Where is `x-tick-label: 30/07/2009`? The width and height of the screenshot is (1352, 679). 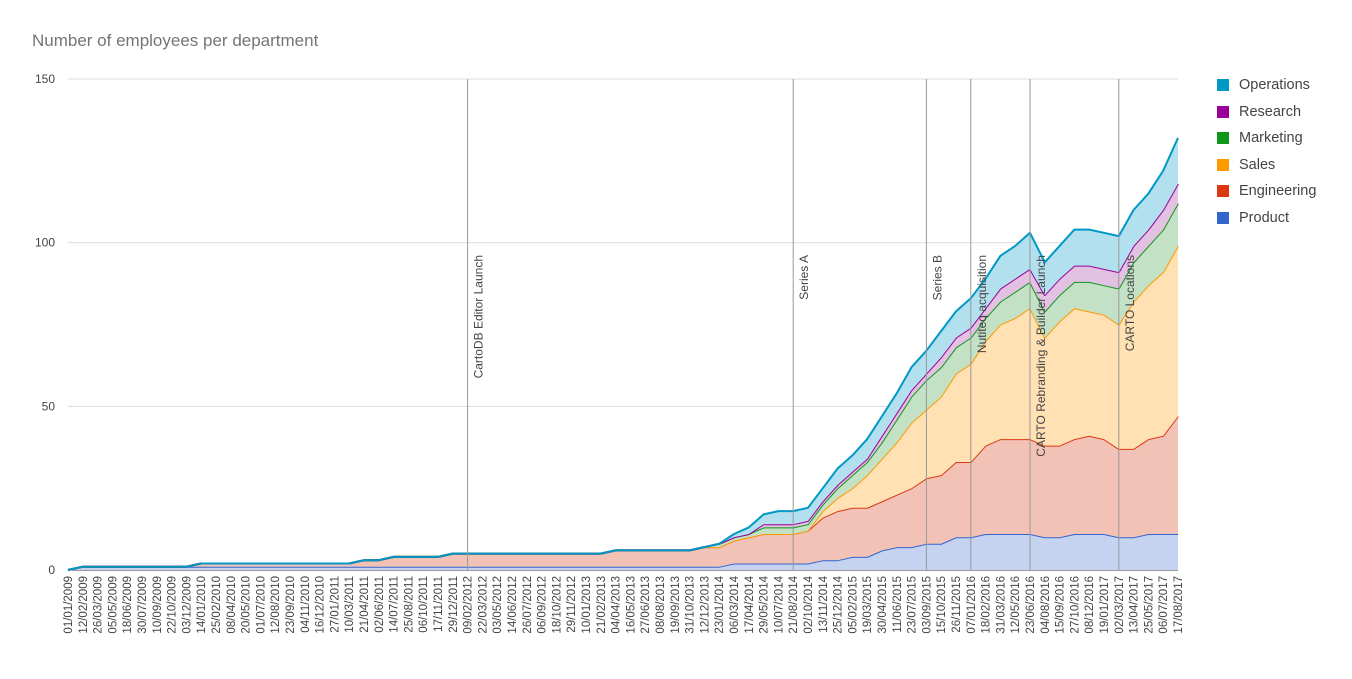
x-tick-label: 30/07/2009 is located at coordinates (143, 605).